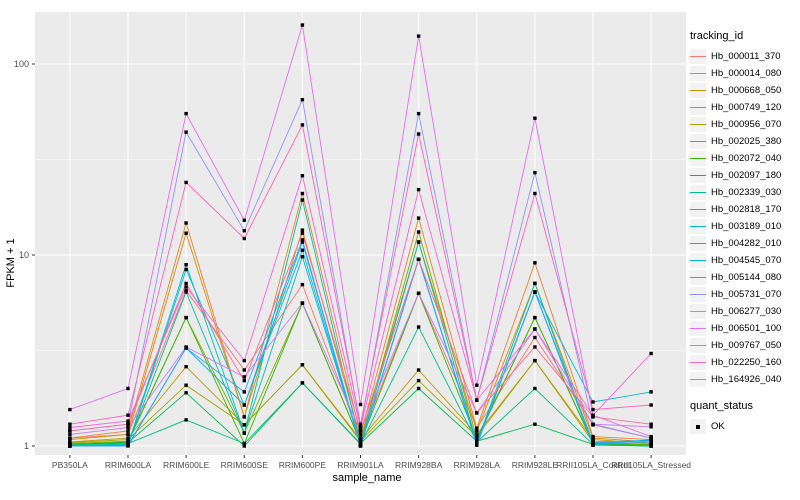  I want to click on x-tick-label: RRIM600LE, so click(186, 465).